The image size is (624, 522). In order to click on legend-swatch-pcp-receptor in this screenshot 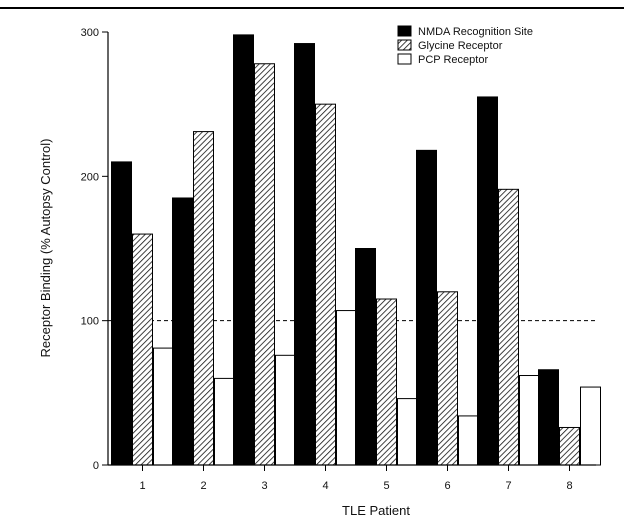, I will do `click(404, 59)`.